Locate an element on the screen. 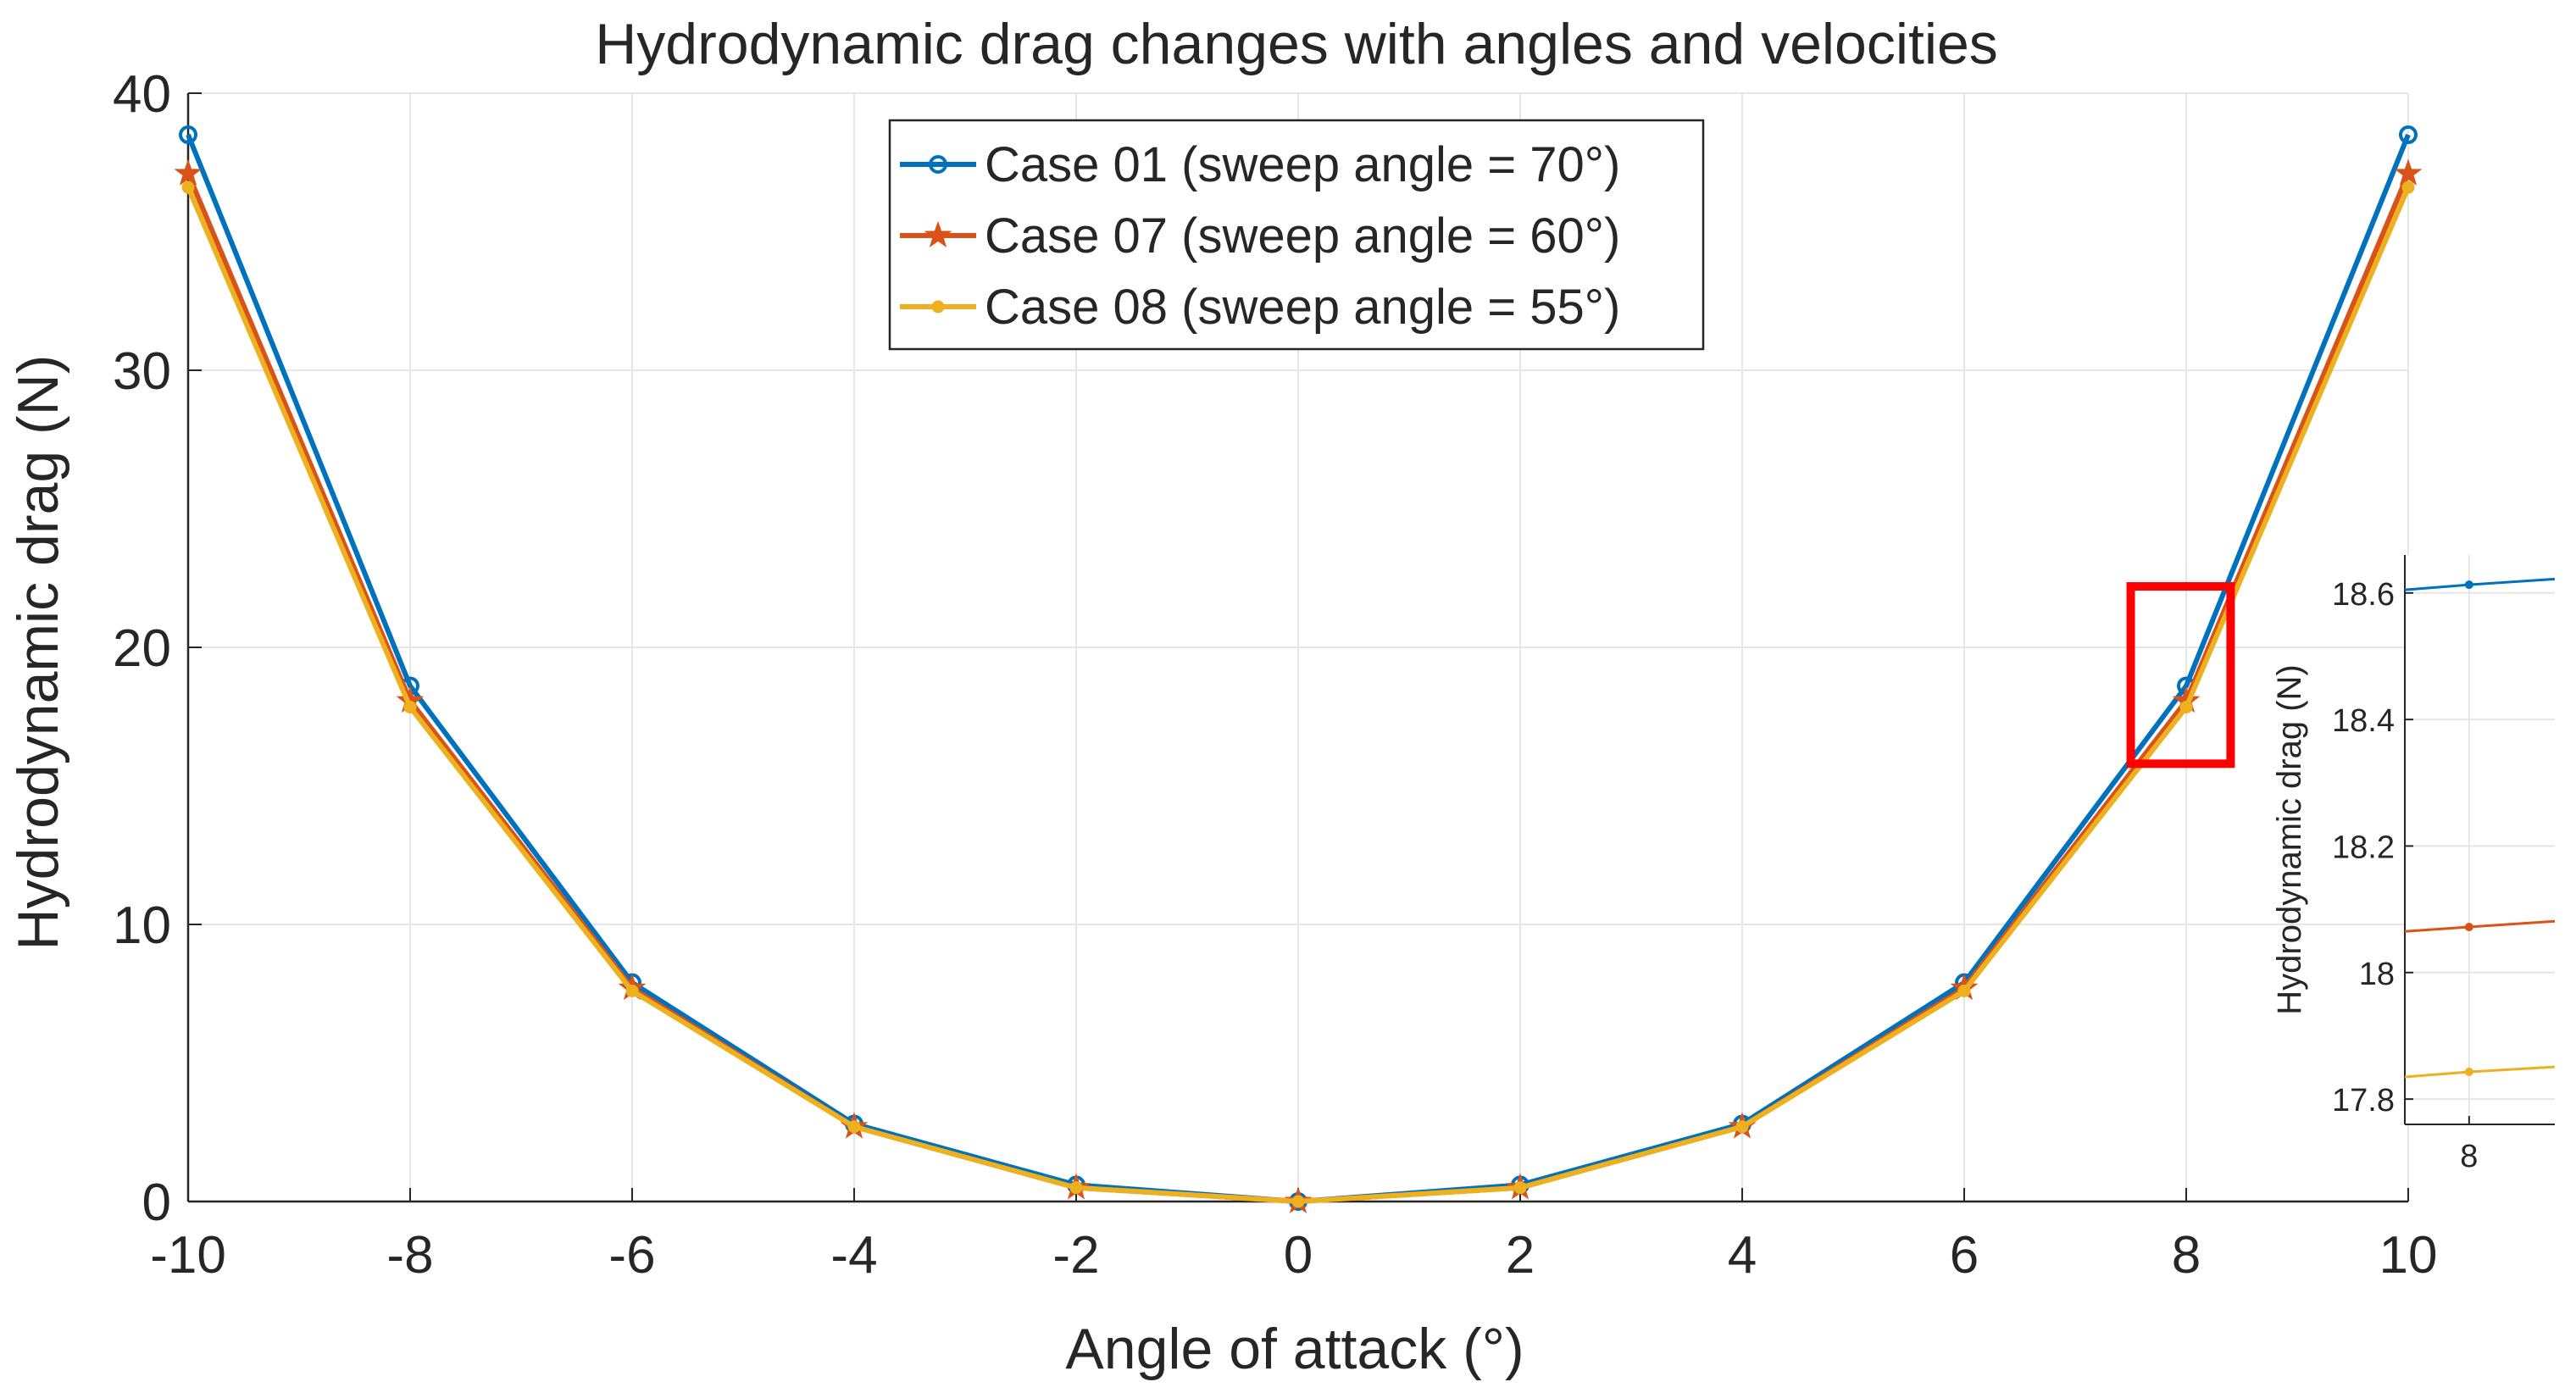 This screenshot has width=2576, height=1393. x-tick-label: 0 is located at coordinates (1298, 1255).